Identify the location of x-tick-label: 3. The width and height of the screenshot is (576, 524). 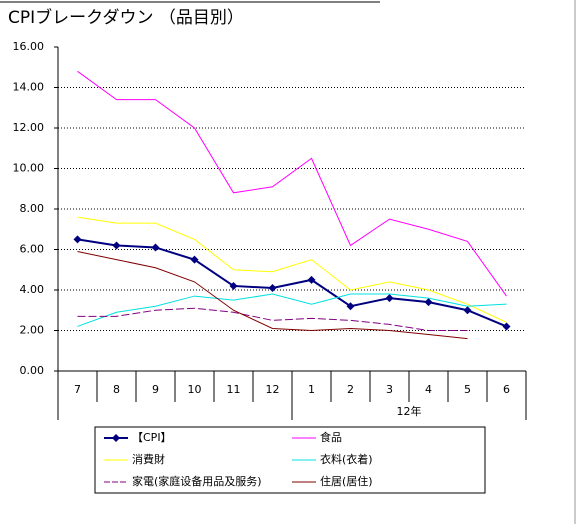
(389, 389).